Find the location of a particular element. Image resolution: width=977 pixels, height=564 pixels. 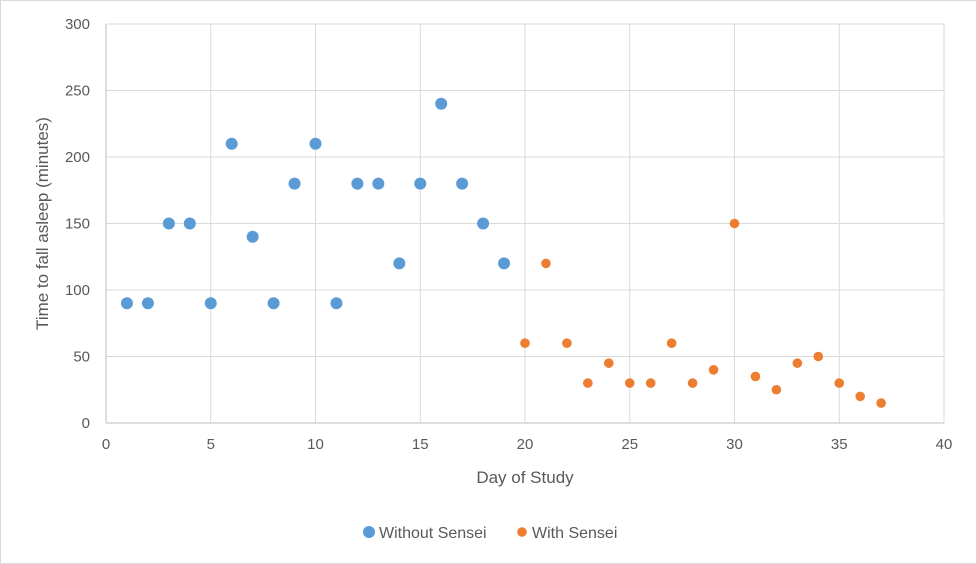

x-tick-label: 40 is located at coordinates (944, 444).